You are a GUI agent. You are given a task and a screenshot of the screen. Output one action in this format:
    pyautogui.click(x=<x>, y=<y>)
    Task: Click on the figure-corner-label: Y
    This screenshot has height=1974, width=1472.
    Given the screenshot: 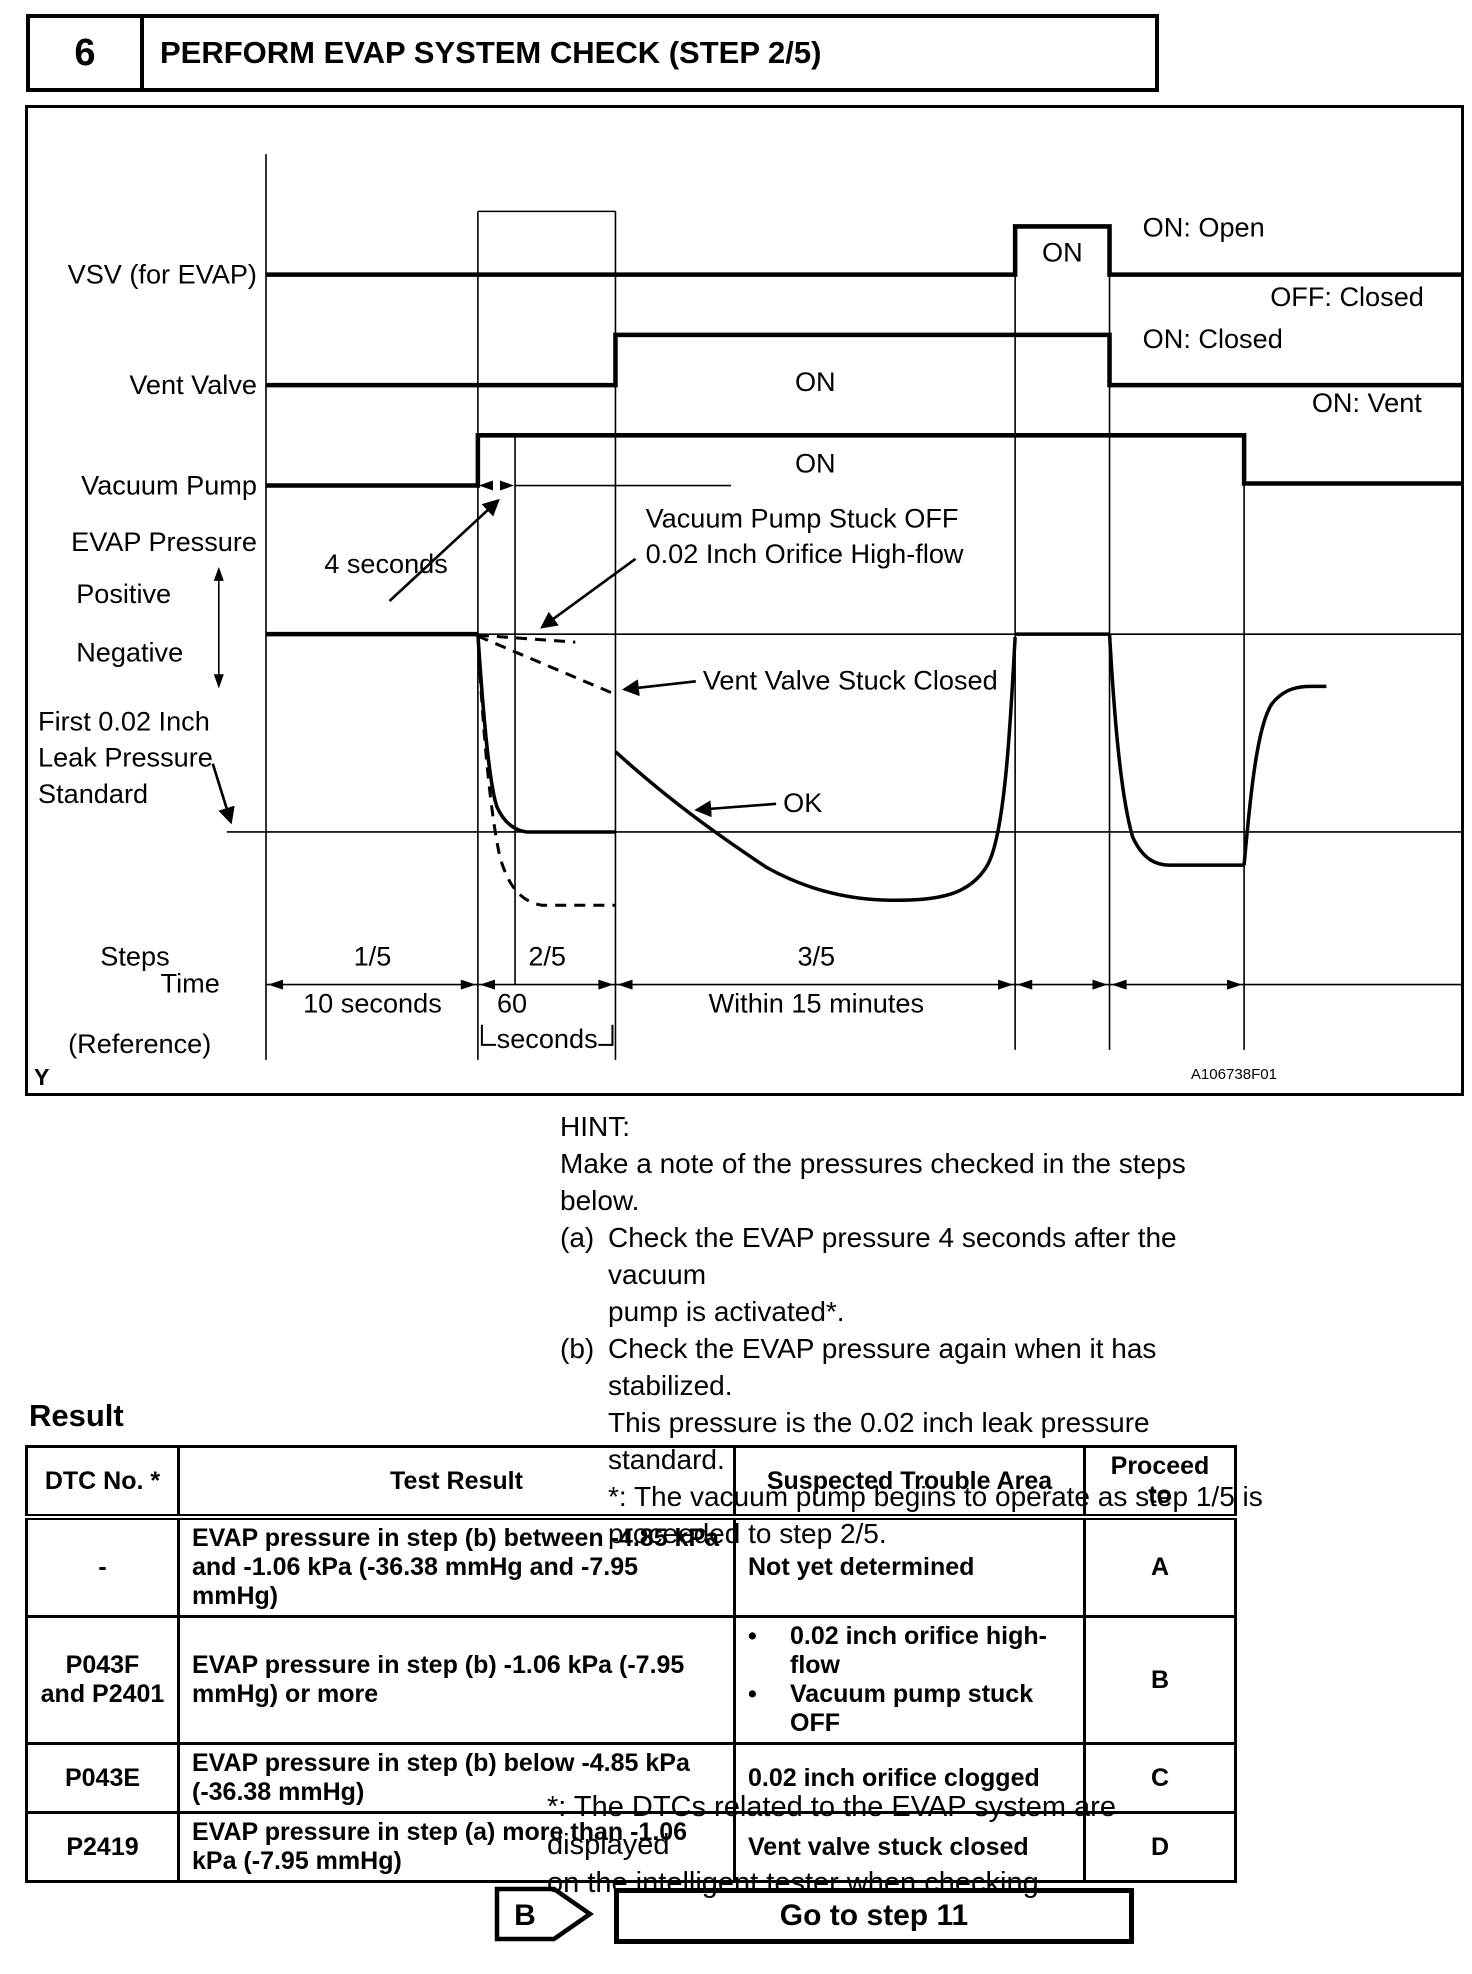 What is the action you would take?
    pyautogui.click(x=42, y=1077)
    